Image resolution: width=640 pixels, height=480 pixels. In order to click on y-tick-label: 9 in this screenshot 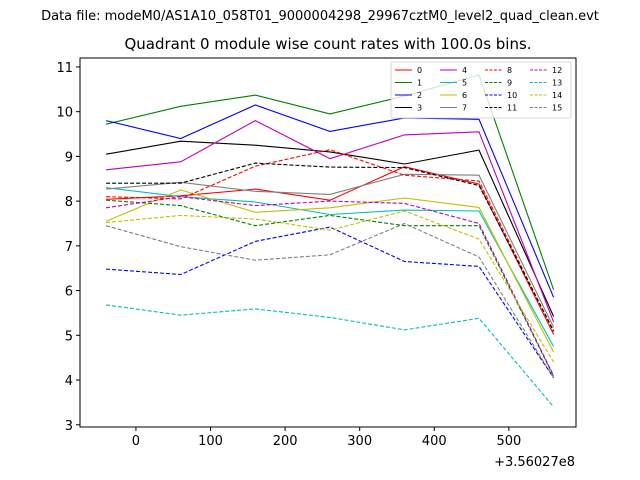, I will do `click(69, 157)`.